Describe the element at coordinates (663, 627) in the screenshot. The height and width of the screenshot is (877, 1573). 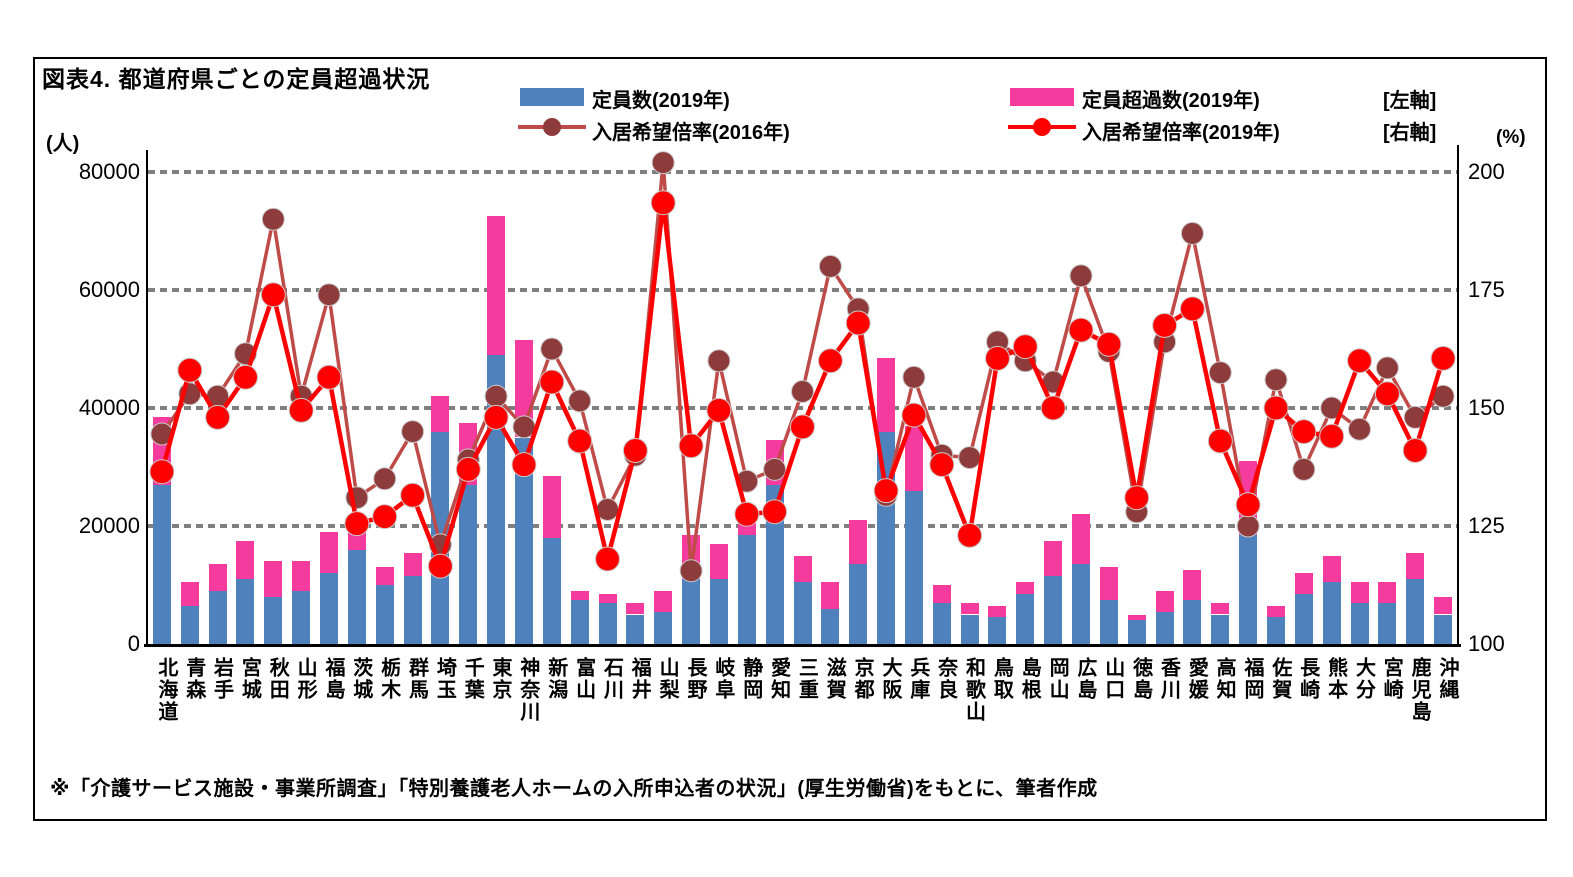
I see `capacity-bar-山梨` at that location.